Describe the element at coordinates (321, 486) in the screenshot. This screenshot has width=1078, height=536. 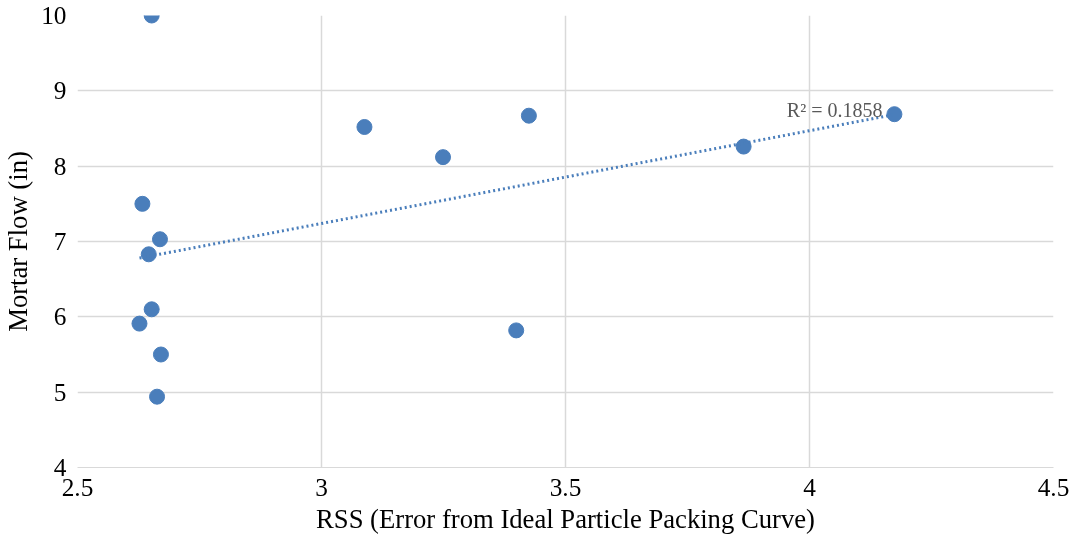
I see `x-tick-label: 3` at that location.